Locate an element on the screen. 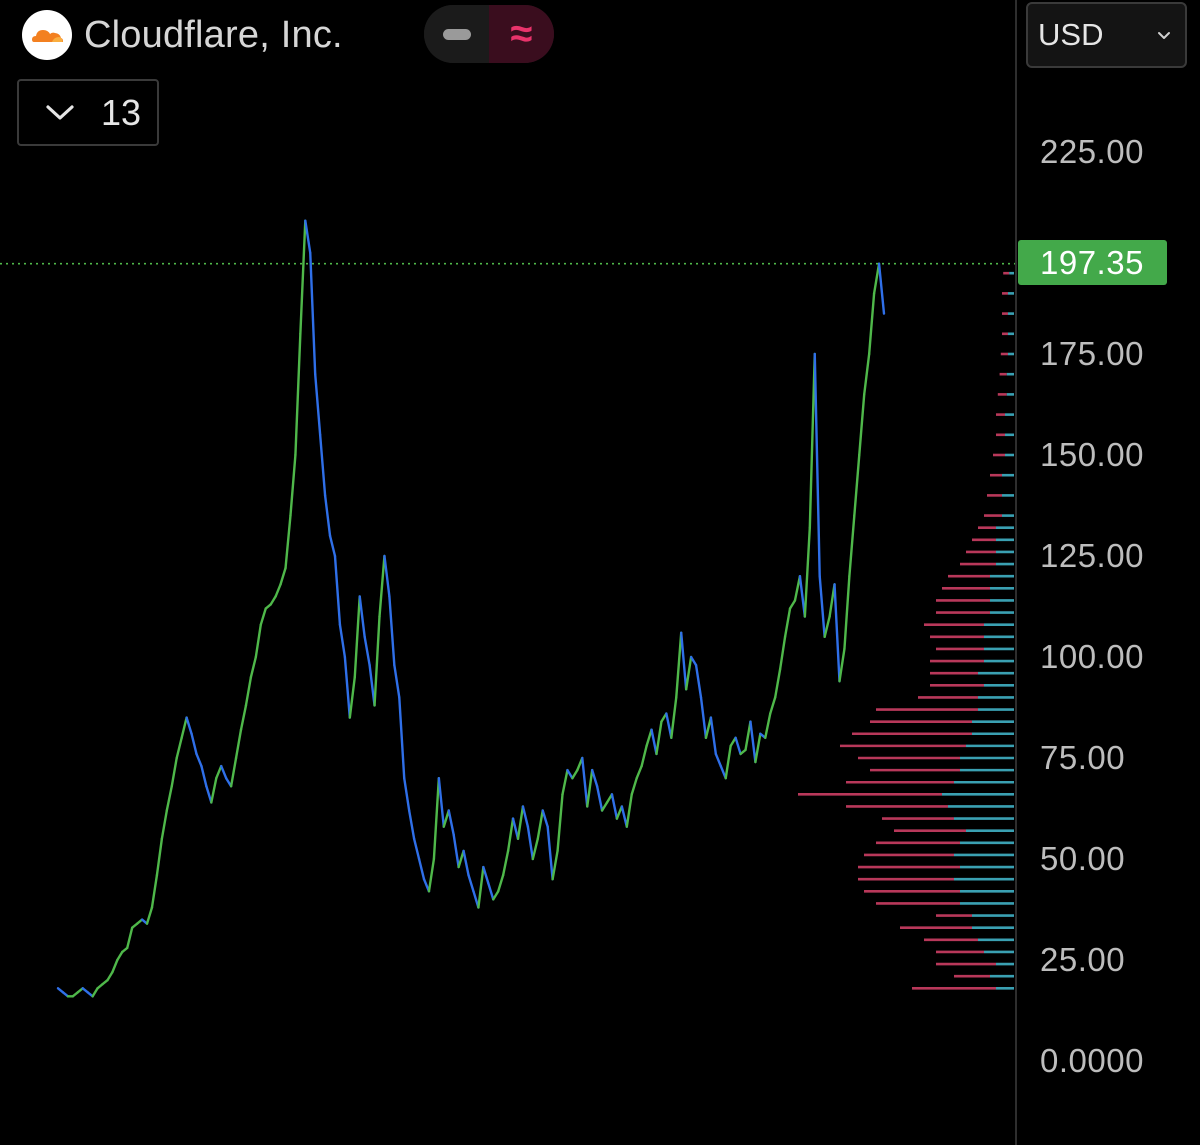  currency-select: USD is located at coordinates (1106, 35).